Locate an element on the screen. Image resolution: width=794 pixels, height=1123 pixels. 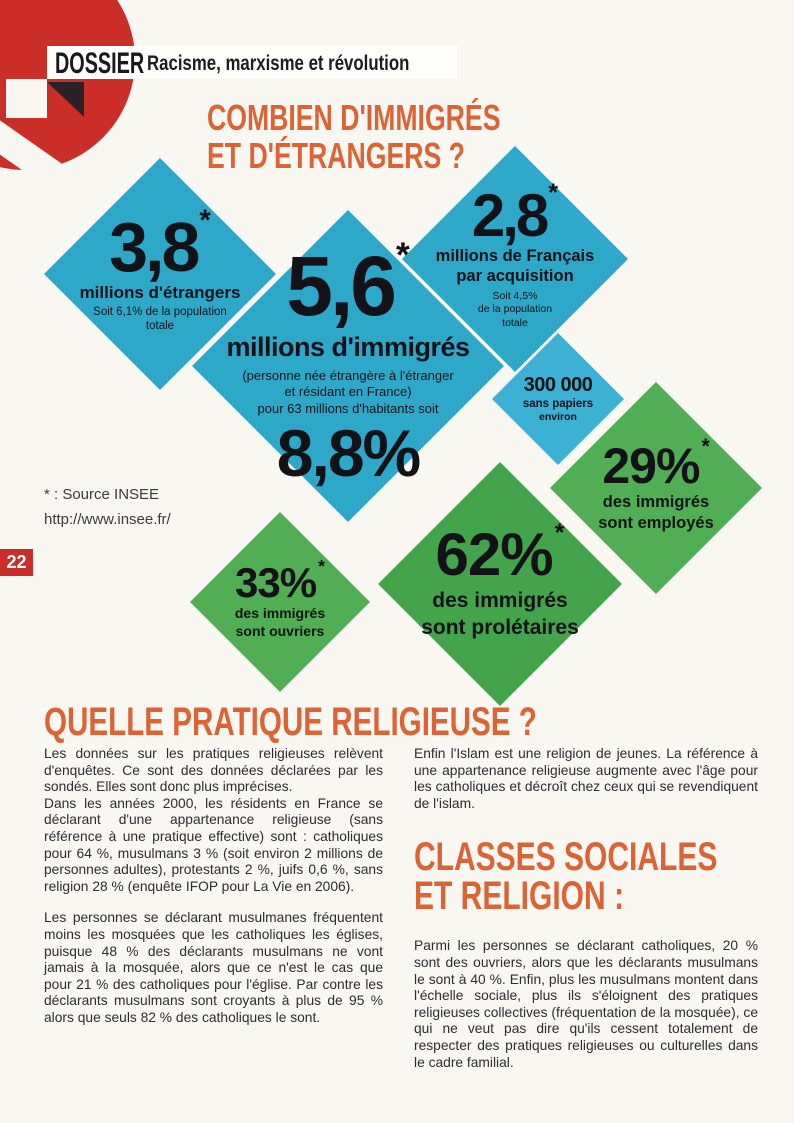
stat-value: 3,8* is located at coordinates (160, 244).